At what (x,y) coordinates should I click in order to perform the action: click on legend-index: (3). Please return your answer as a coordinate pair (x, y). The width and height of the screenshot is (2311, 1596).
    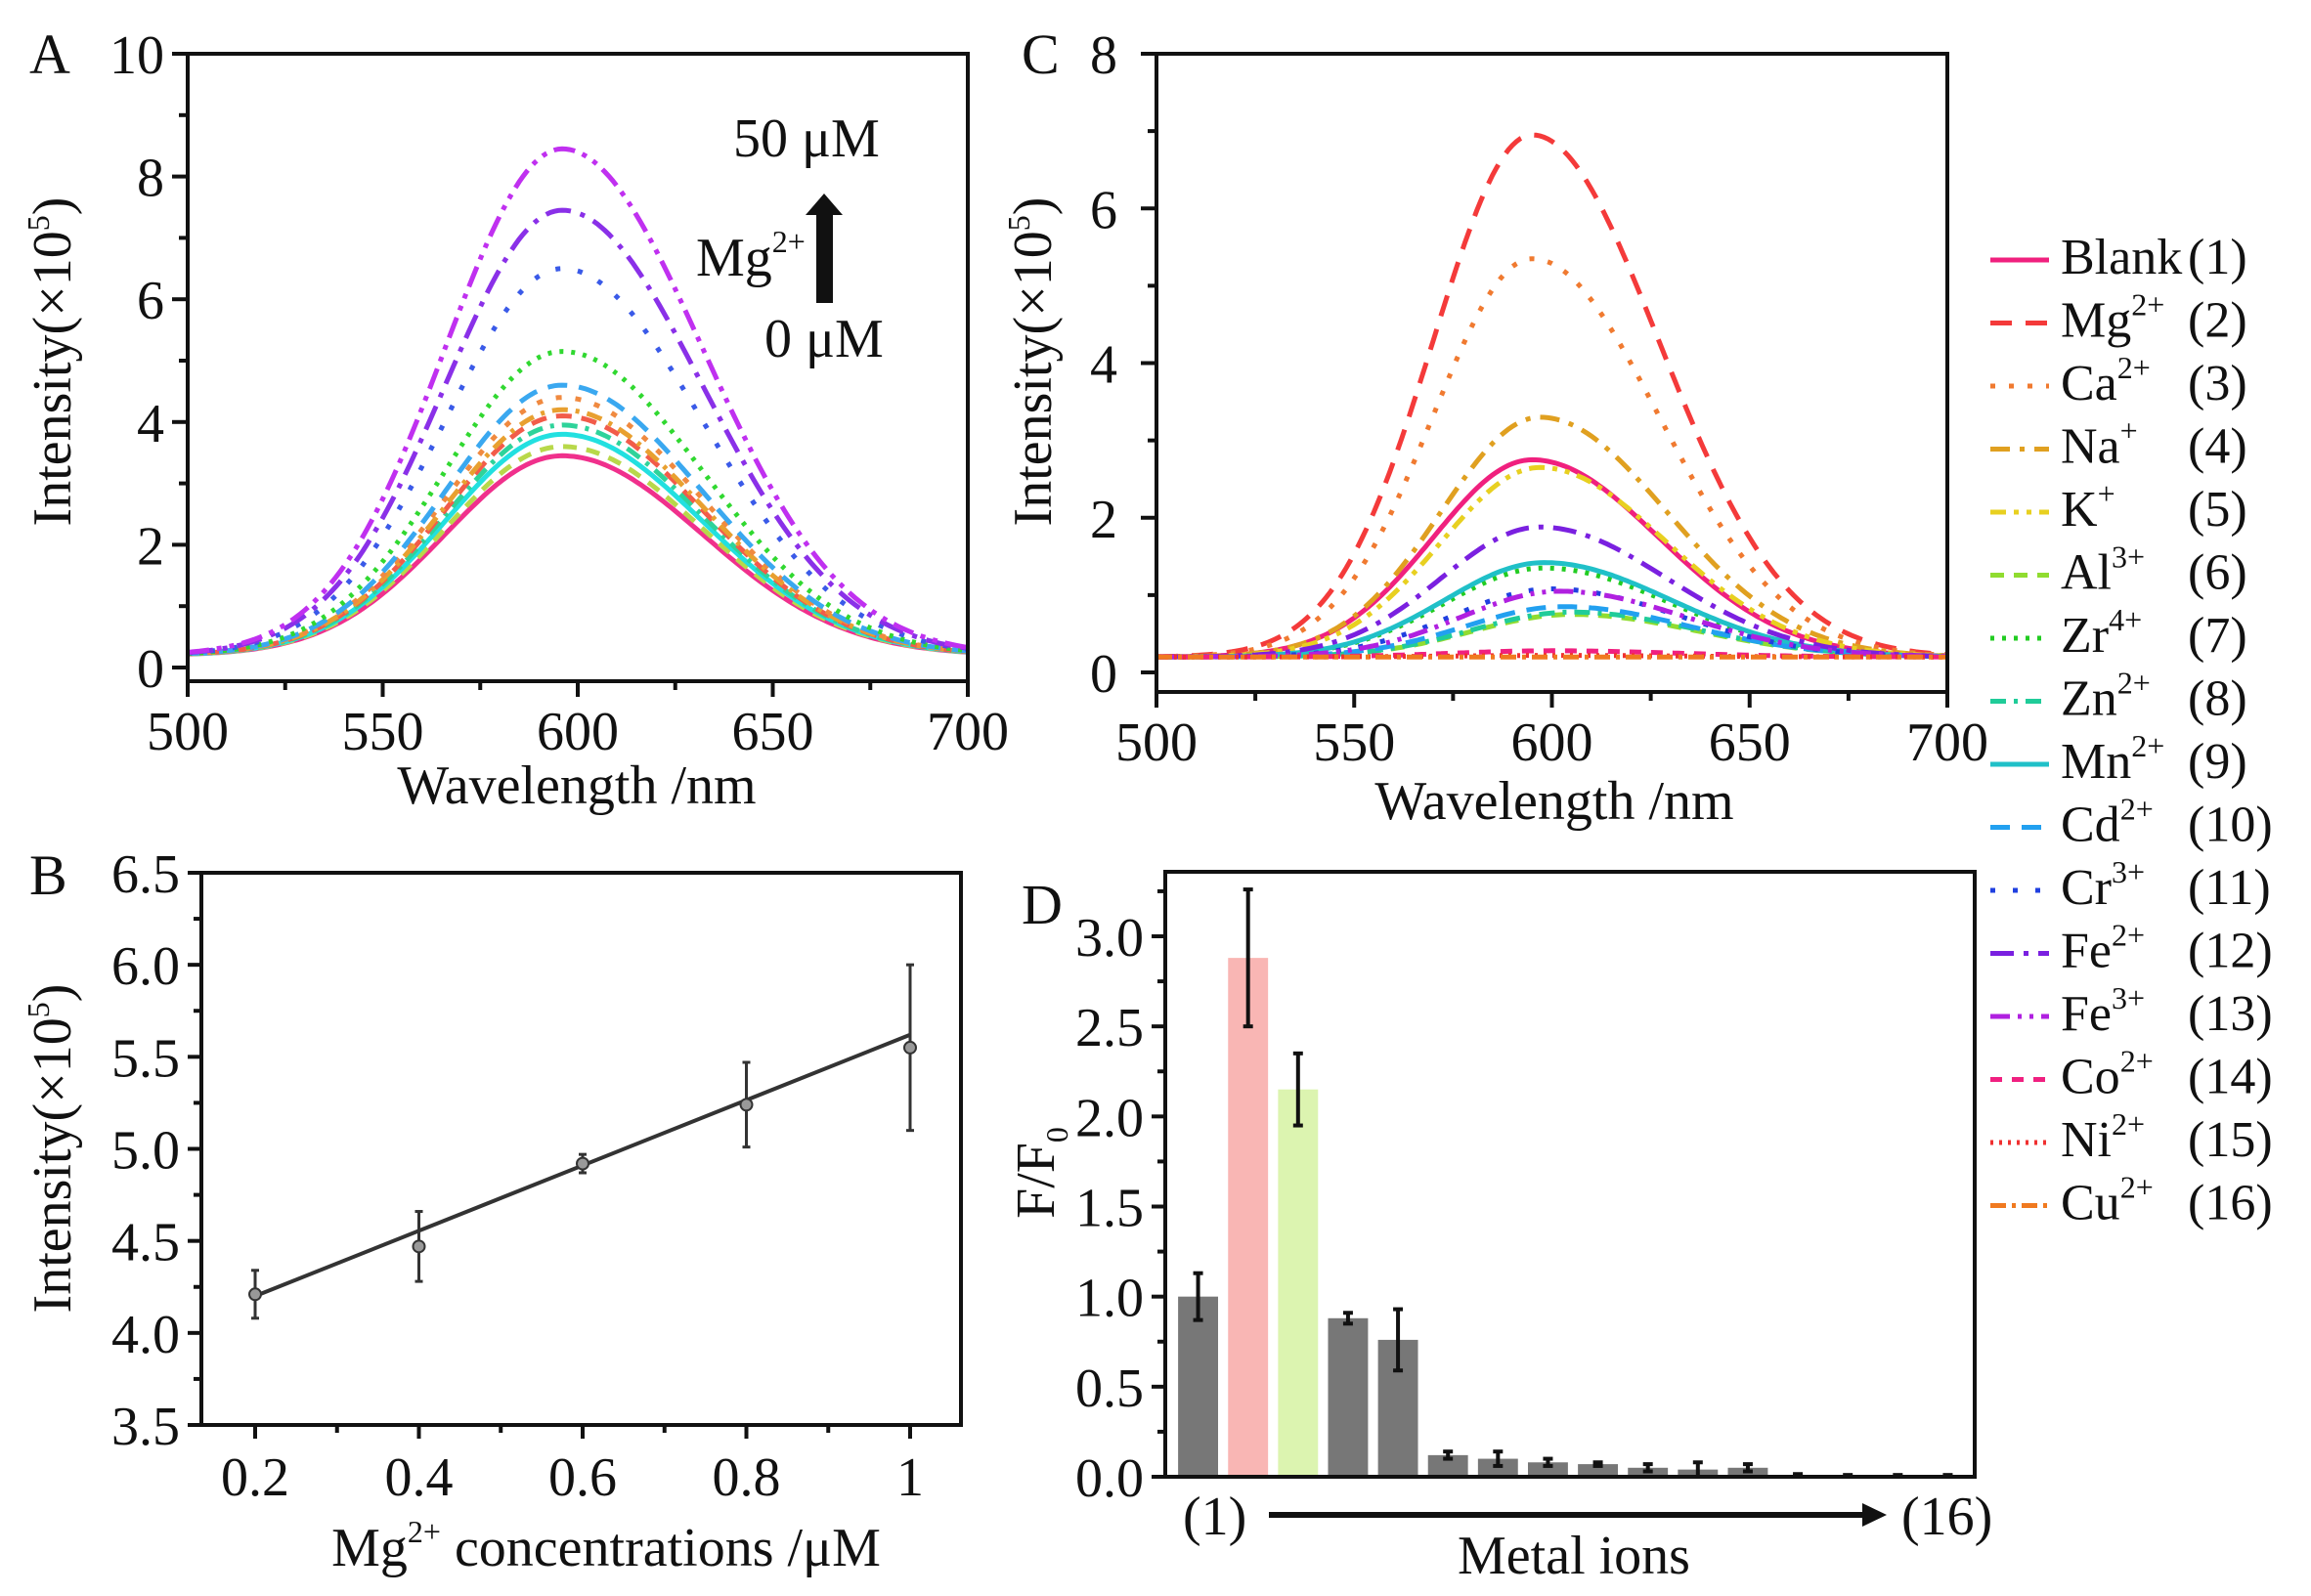
    Looking at the image, I should click on (2218, 383).